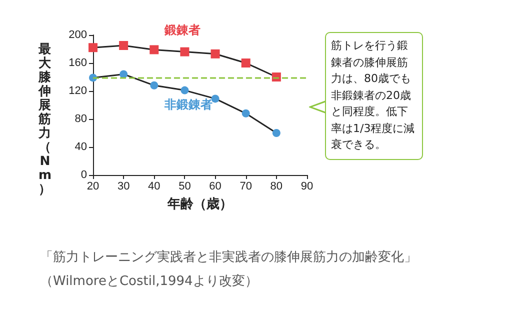 The width and height of the screenshot is (509, 315). Describe the element at coordinates (307, 186) in the screenshot. I see `x-tick-label: 90` at that location.